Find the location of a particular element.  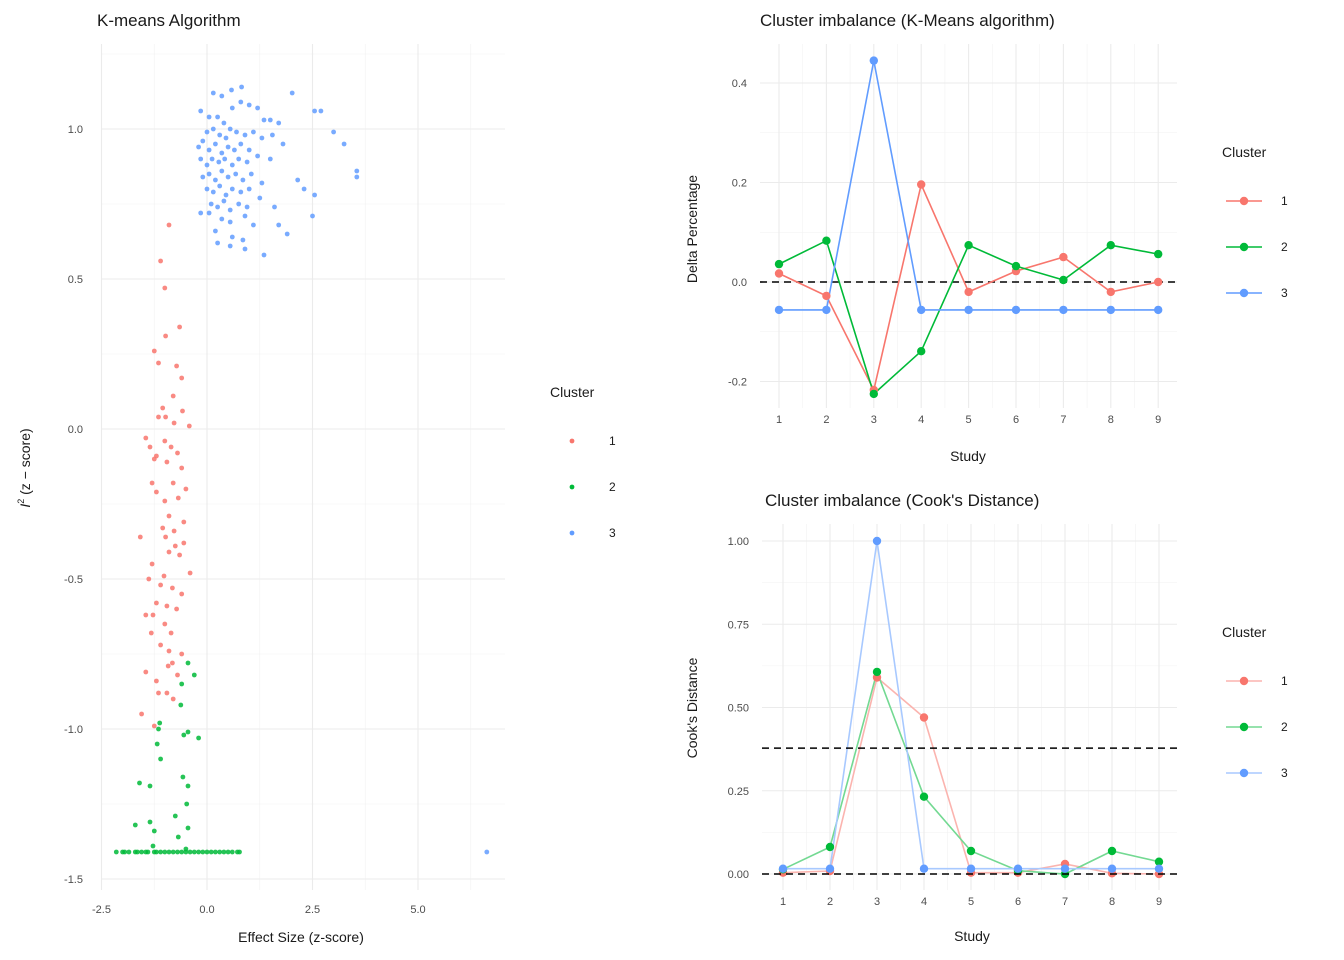

y-tick-label: -1.5 is located at coordinates (73, 880).